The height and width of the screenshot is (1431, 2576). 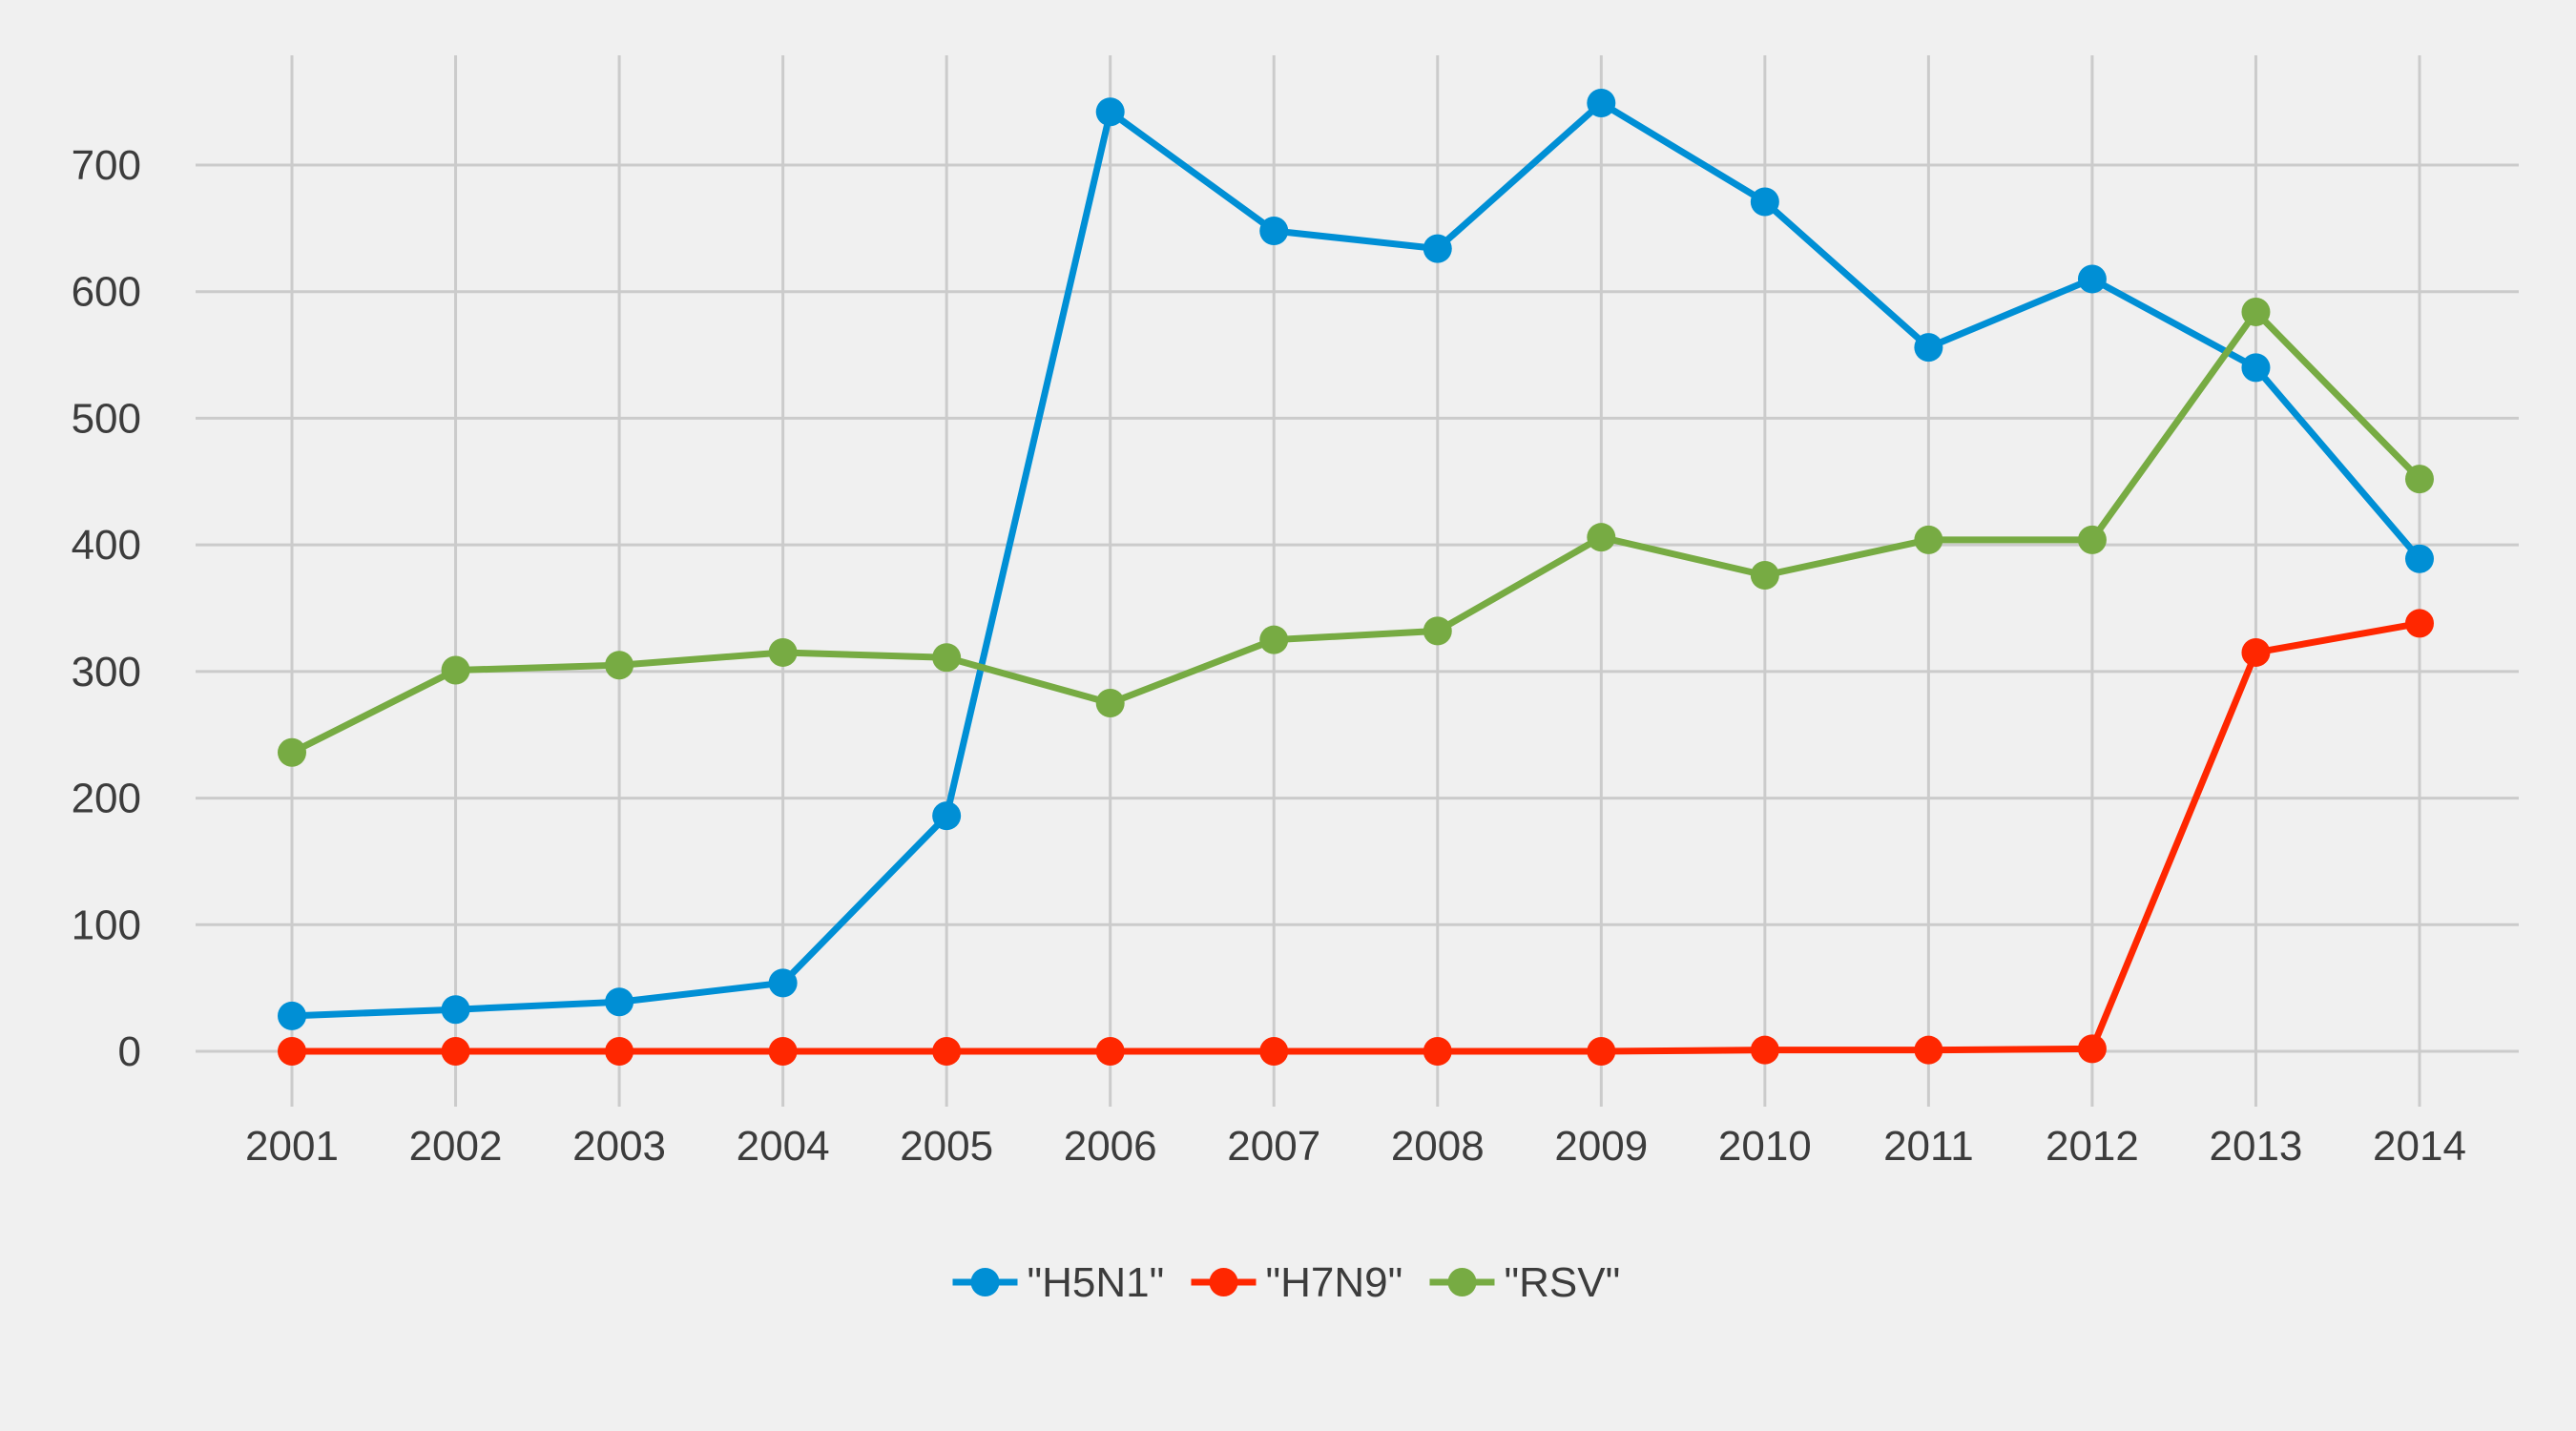 I want to click on x-tick-label: 2004, so click(x=783, y=1147).